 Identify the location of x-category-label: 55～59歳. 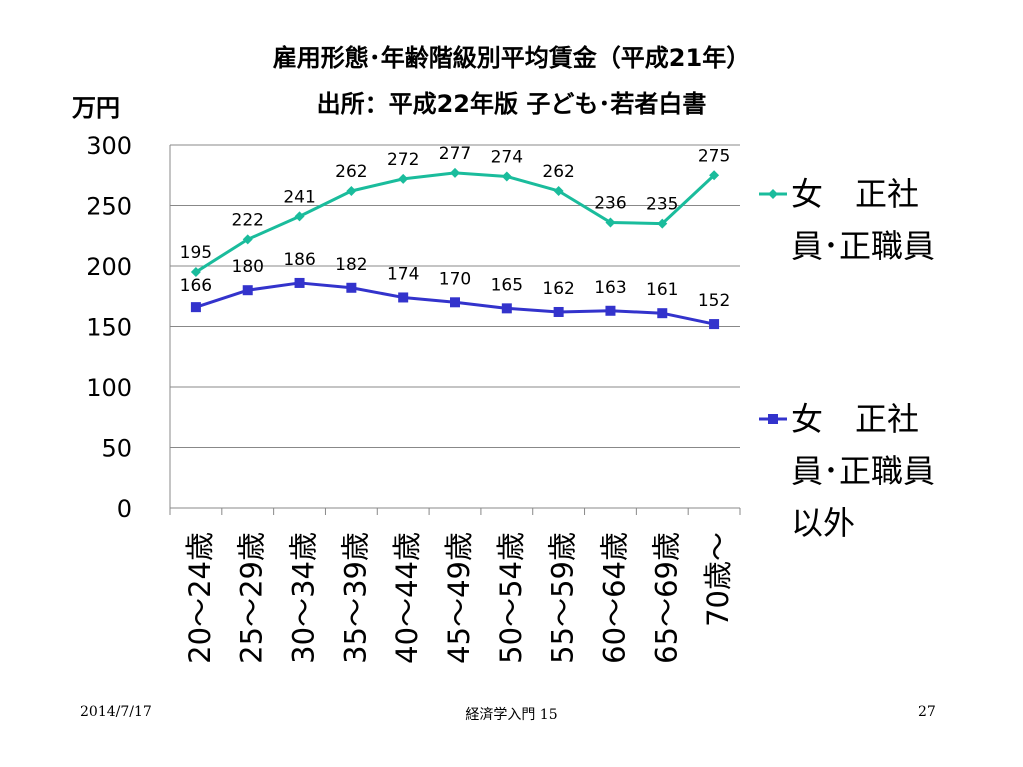
(563, 598).